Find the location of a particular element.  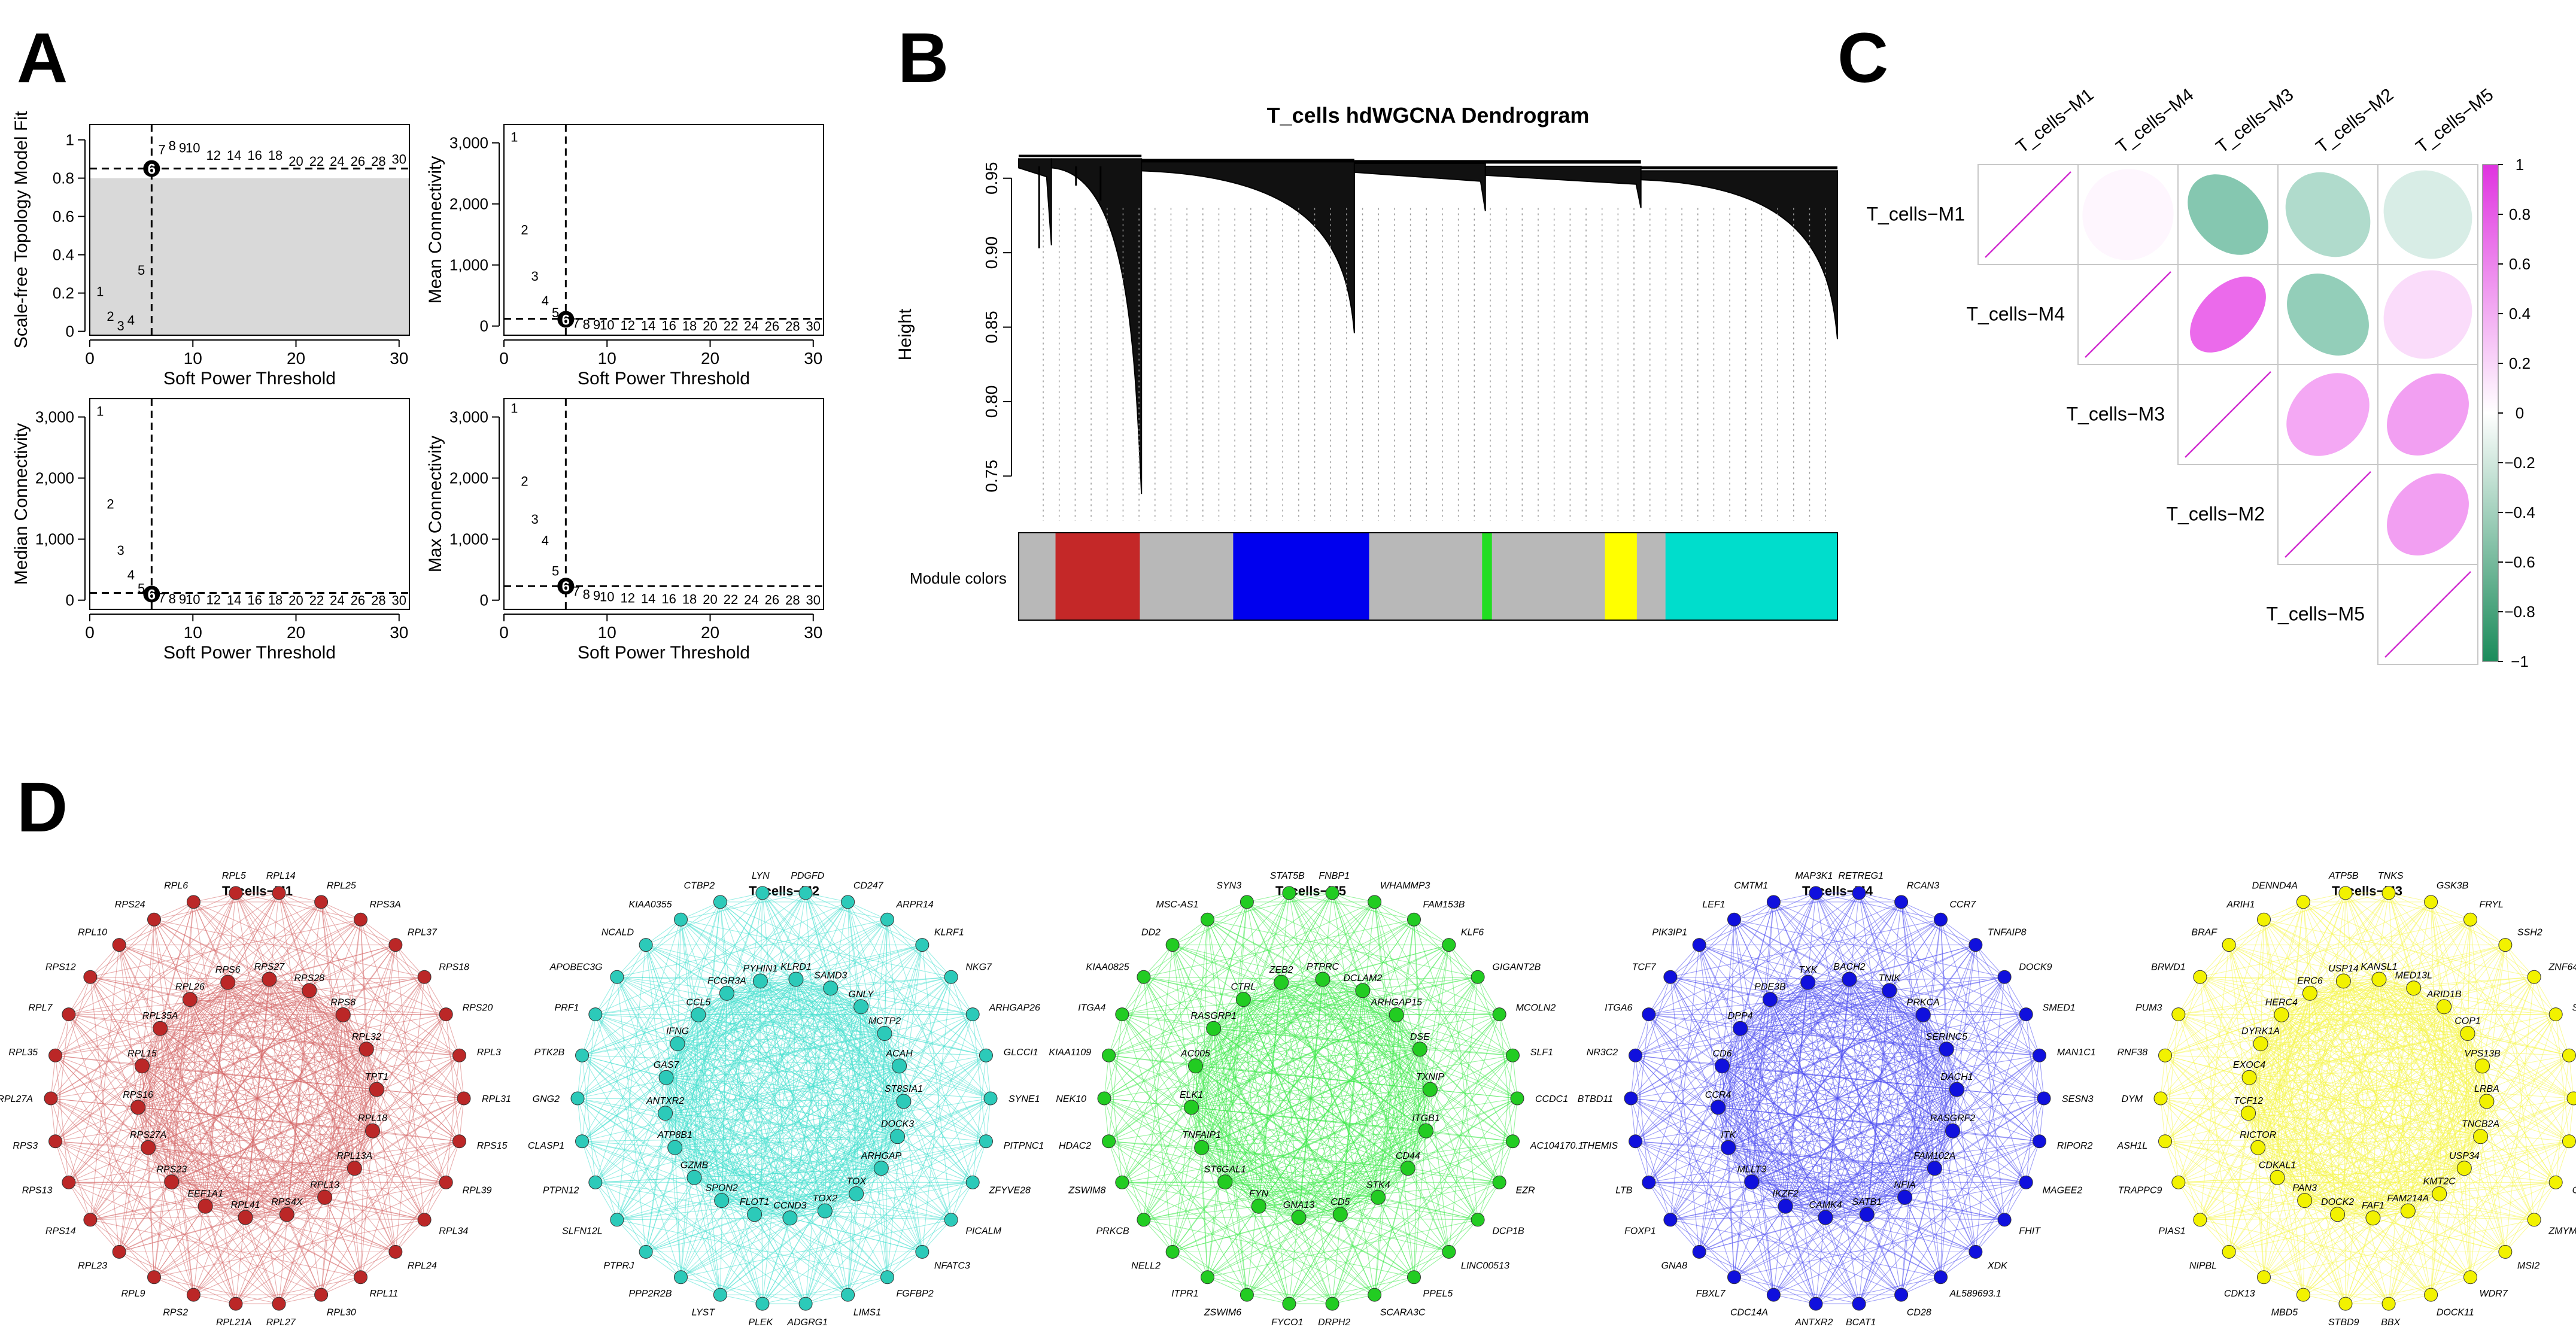

gene-label: MSC-AS1 is located at coordinates (1177, 905).